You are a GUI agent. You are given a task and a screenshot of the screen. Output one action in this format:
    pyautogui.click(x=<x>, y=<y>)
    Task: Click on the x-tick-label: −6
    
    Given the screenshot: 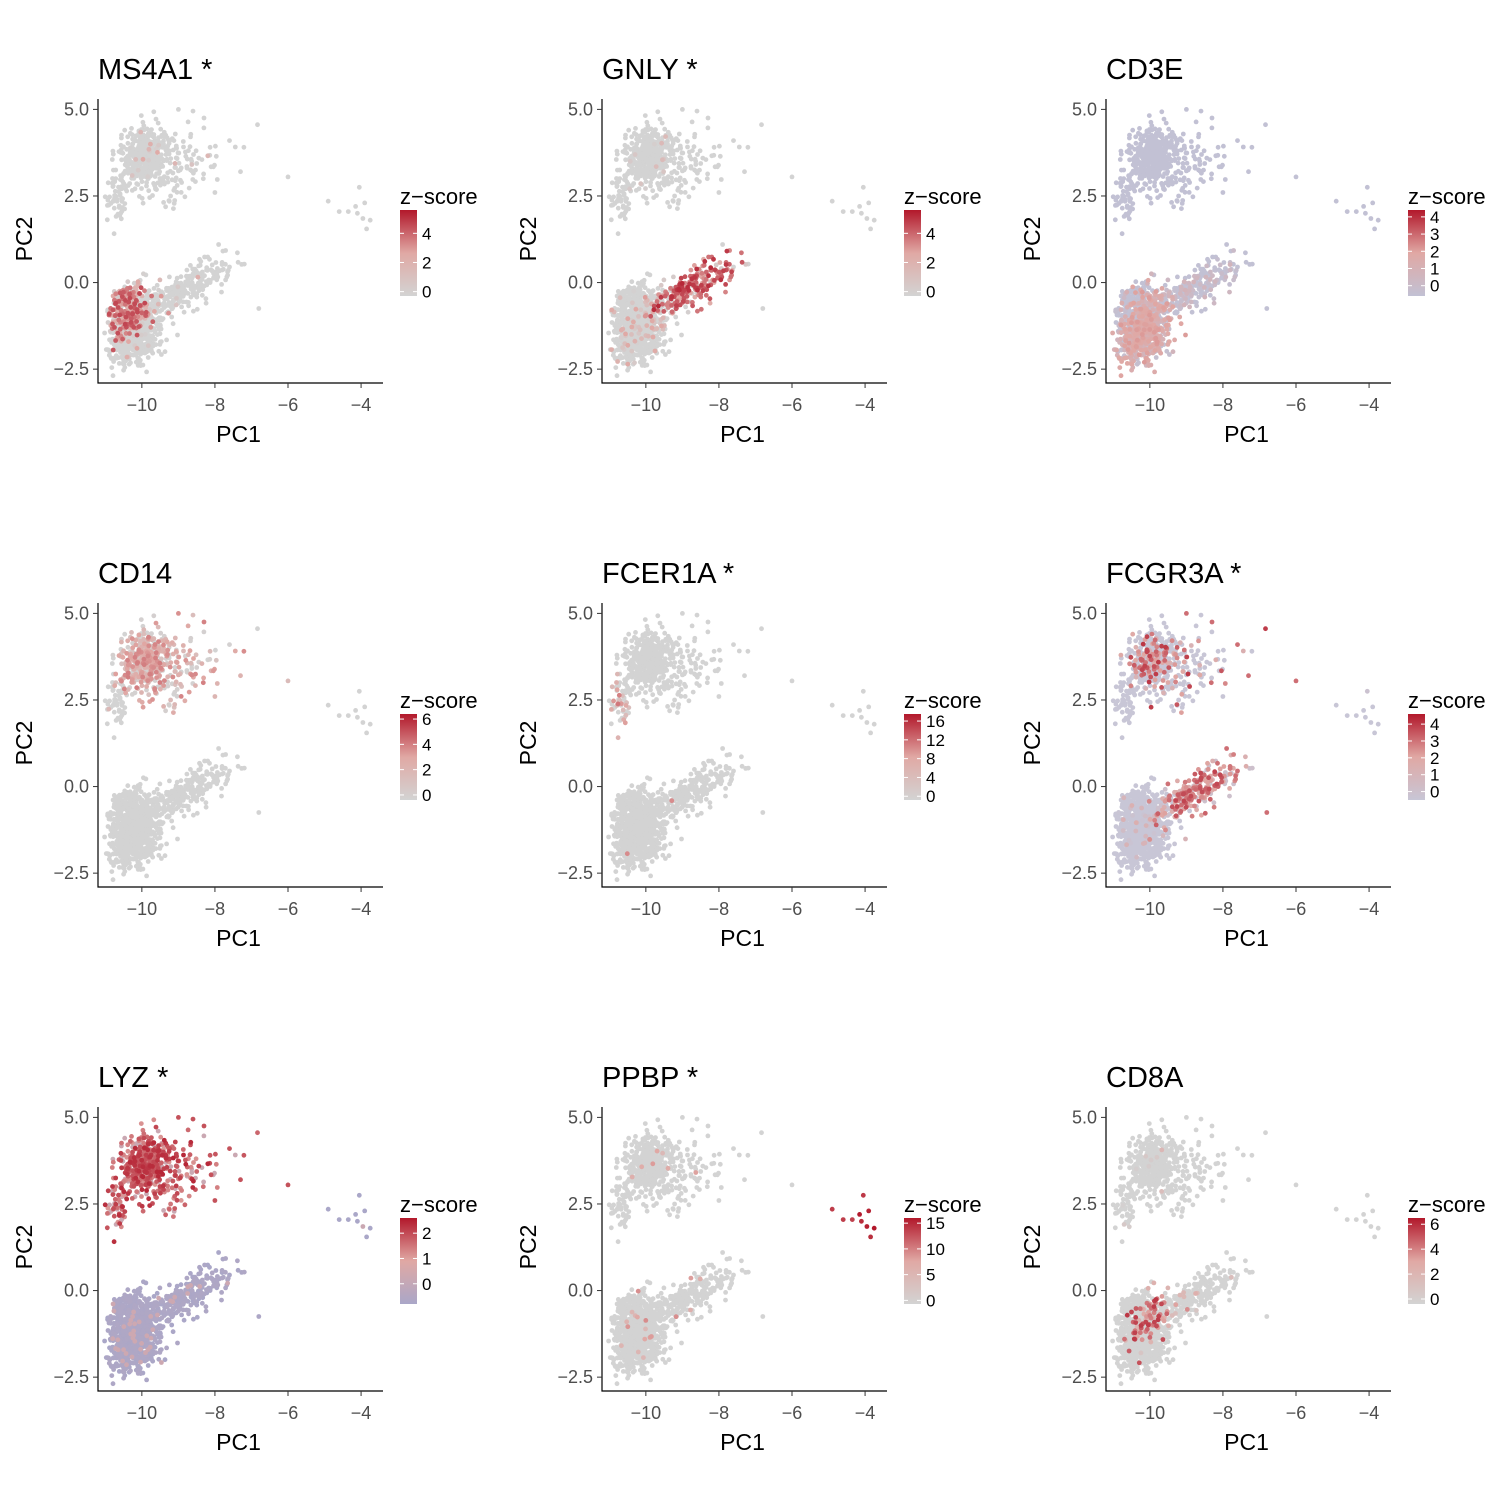 What is the action you would take?
    pyautogui.click(x=288, y=405)
    